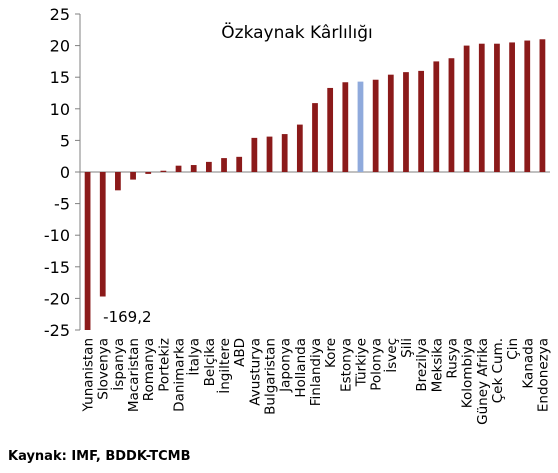 Image resolution: width=558 pixels, height=473 pixels. What do you see at coordinates (65, 172) in the screenshot?
I see `y-tick-label: 0` at bounding box center [65, 172].